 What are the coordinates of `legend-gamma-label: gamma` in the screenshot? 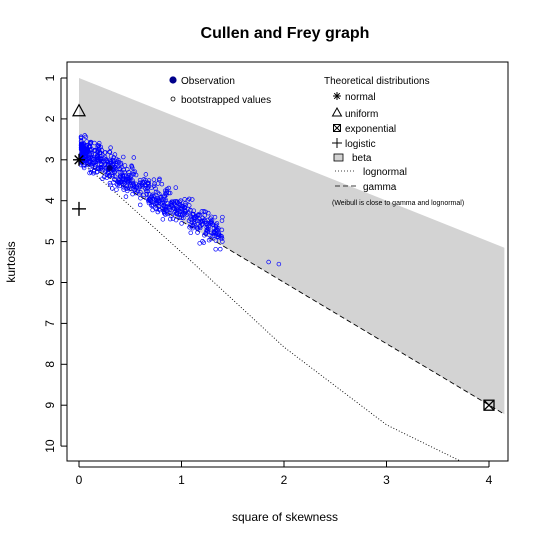 It's located at (380, 187).